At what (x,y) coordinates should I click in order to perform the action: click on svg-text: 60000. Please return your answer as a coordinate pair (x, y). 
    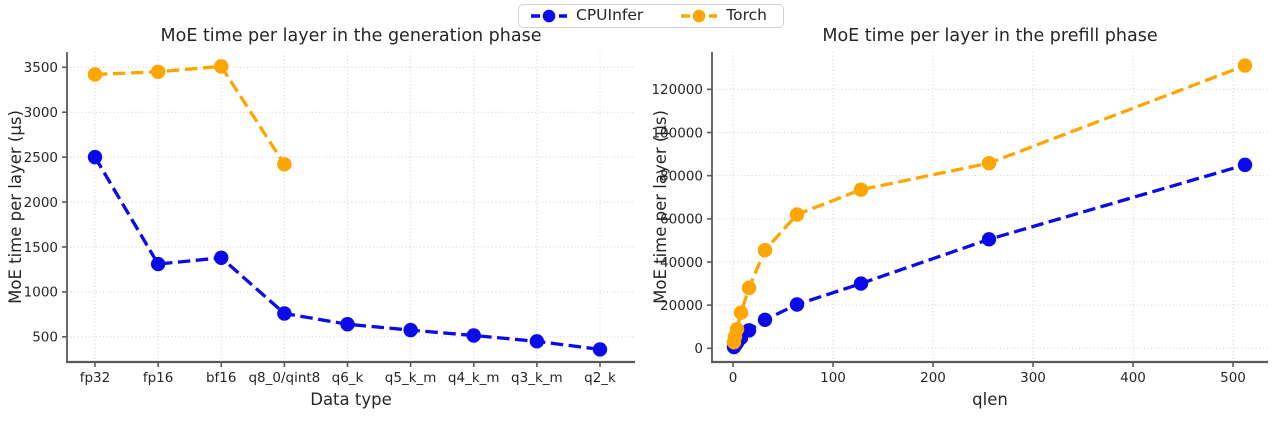
    Looking at the image, I should click on (681, 220).